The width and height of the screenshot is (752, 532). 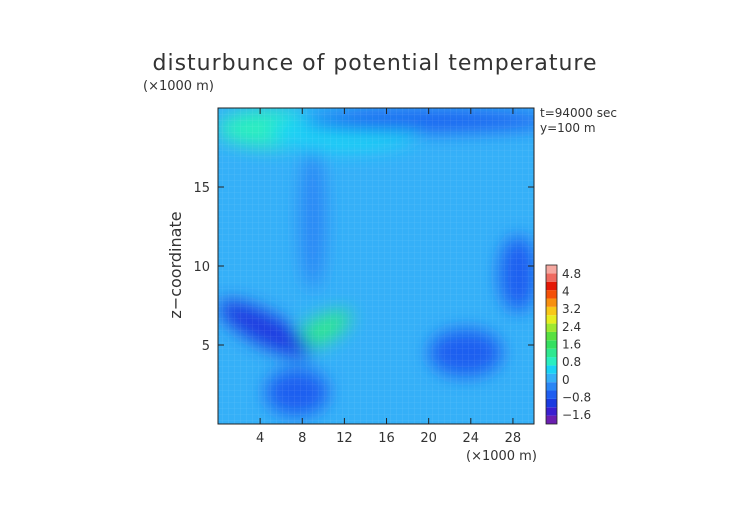 I want to click on colorbar: 4.8 4 3.2 2.4 1.6 0.8 0 −0.8 −1.6, so click(x=568, y=344).